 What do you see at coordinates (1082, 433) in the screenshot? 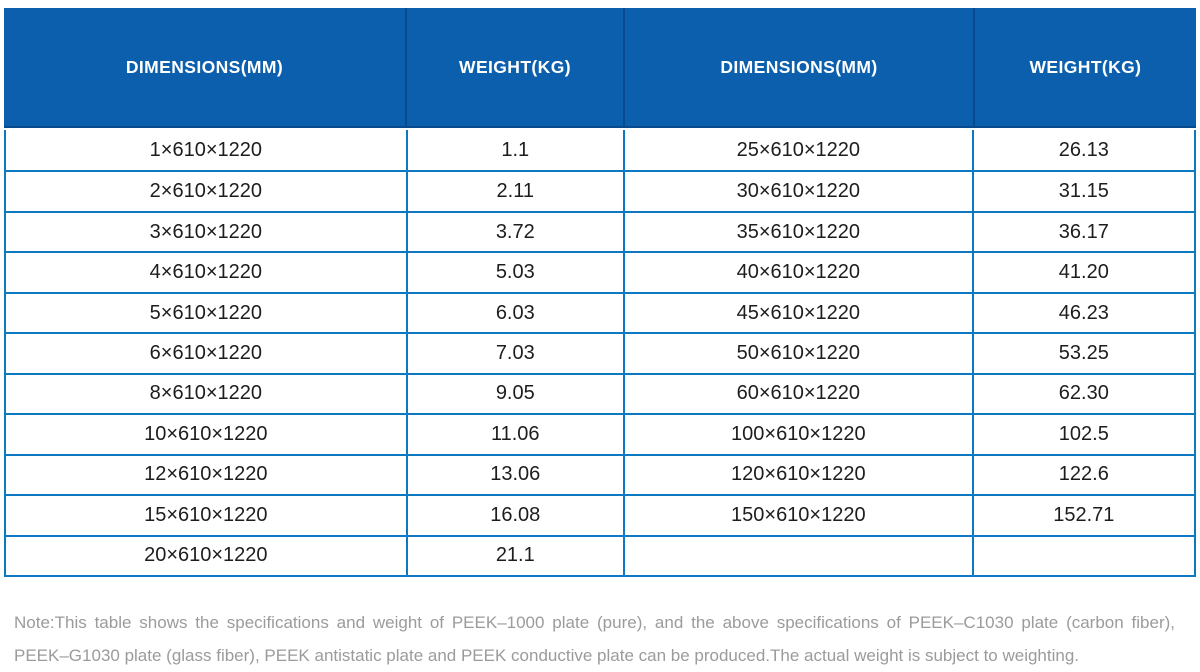
I see `weight-cell: 102.5` at bounding box center [1082, 433].